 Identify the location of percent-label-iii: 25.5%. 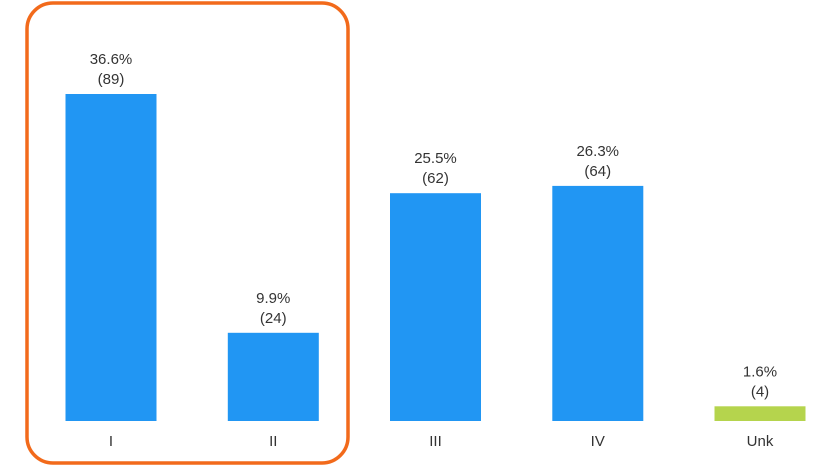
(435, 158).